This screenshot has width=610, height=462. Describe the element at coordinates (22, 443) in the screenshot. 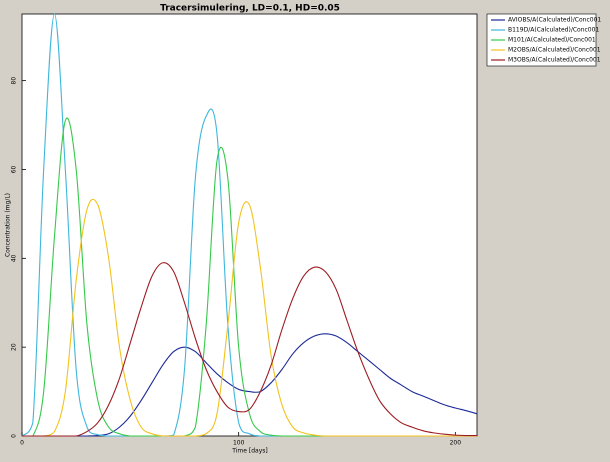

I see `x-tick-label: 0` at that location.